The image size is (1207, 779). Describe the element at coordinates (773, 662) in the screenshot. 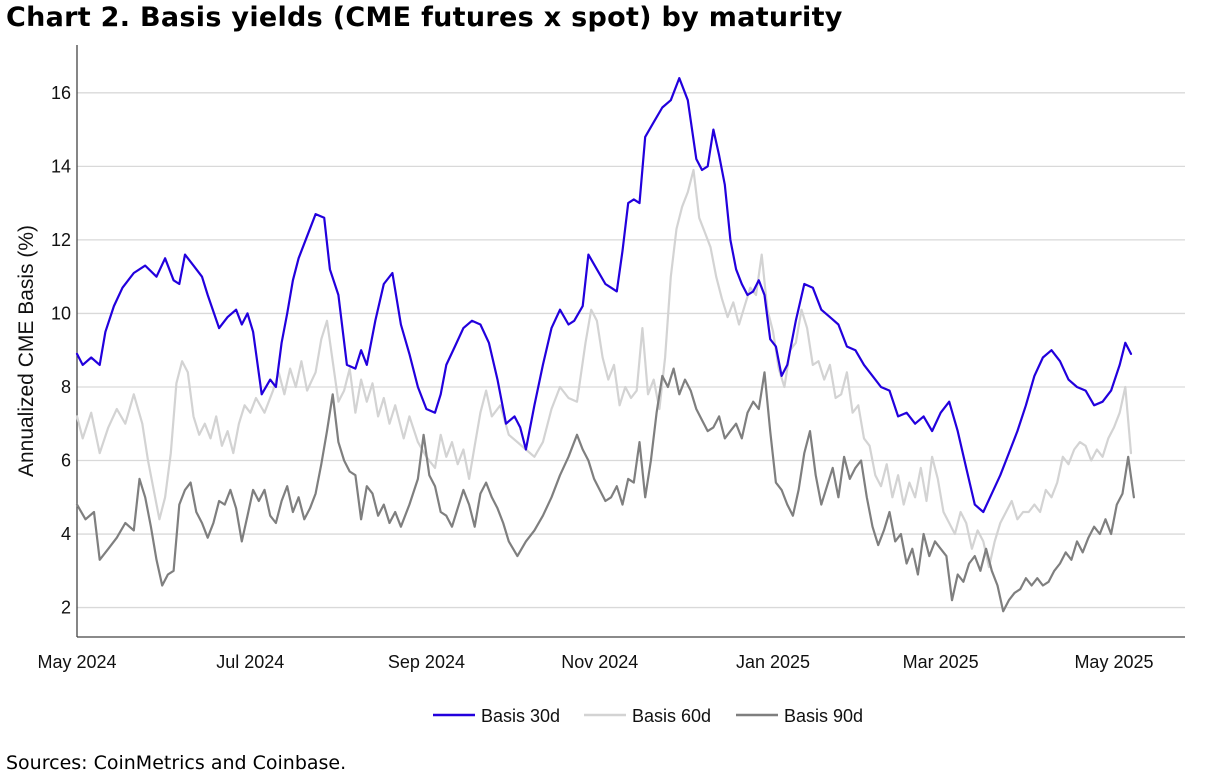

I see `x-tick-label: Jan 2025` at that location.